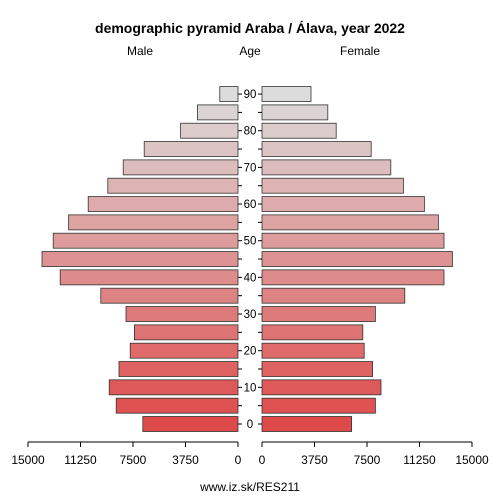 This screenshot has width=500, height=500. I want to click on age-label: 50, so click(250, 242).